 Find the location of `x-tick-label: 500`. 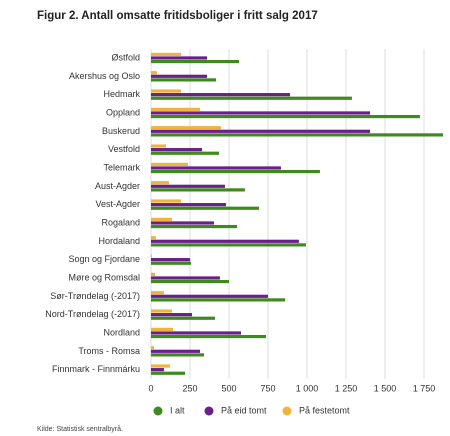

x-tick-label: 500 is located at coordinates (228, 388).